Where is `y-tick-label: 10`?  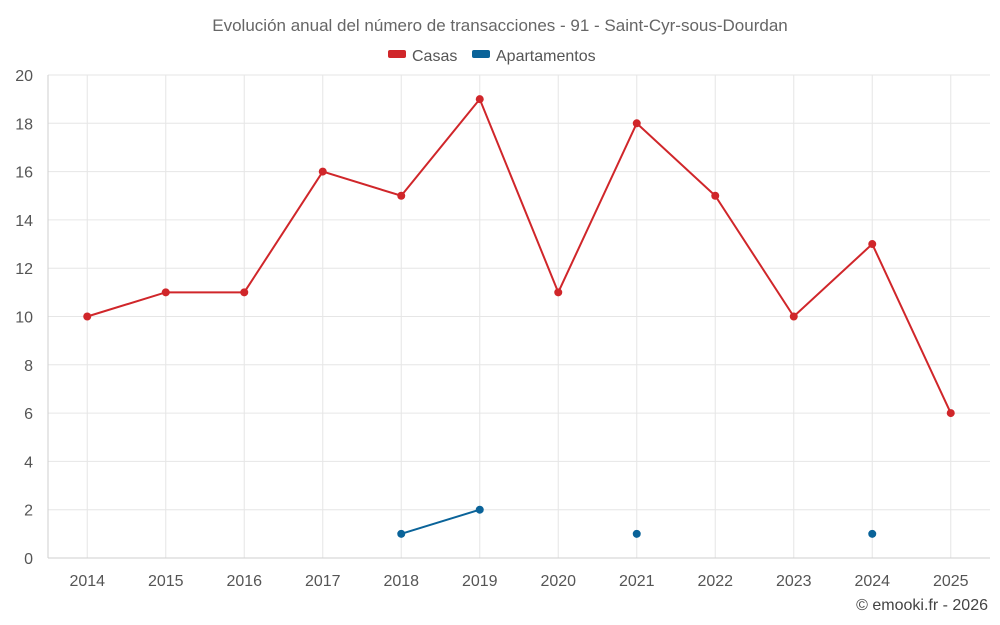 y-tick-label: 10 is located at coordinates (24, 318).